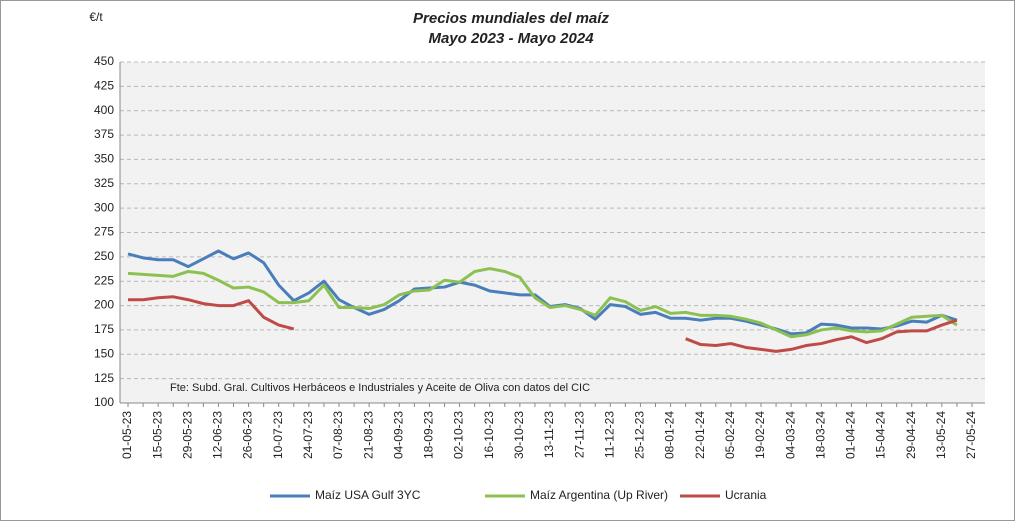  I want to click on x-tick-label: 04-03-24, so click(790, 435).